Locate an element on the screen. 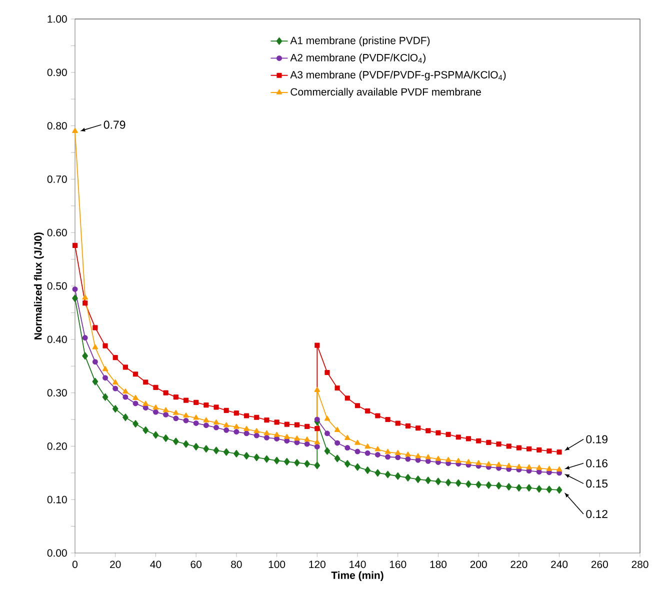 This screenshot has width=654, height=603. x-tick-label: 280 is located at coordinates (640, 564).